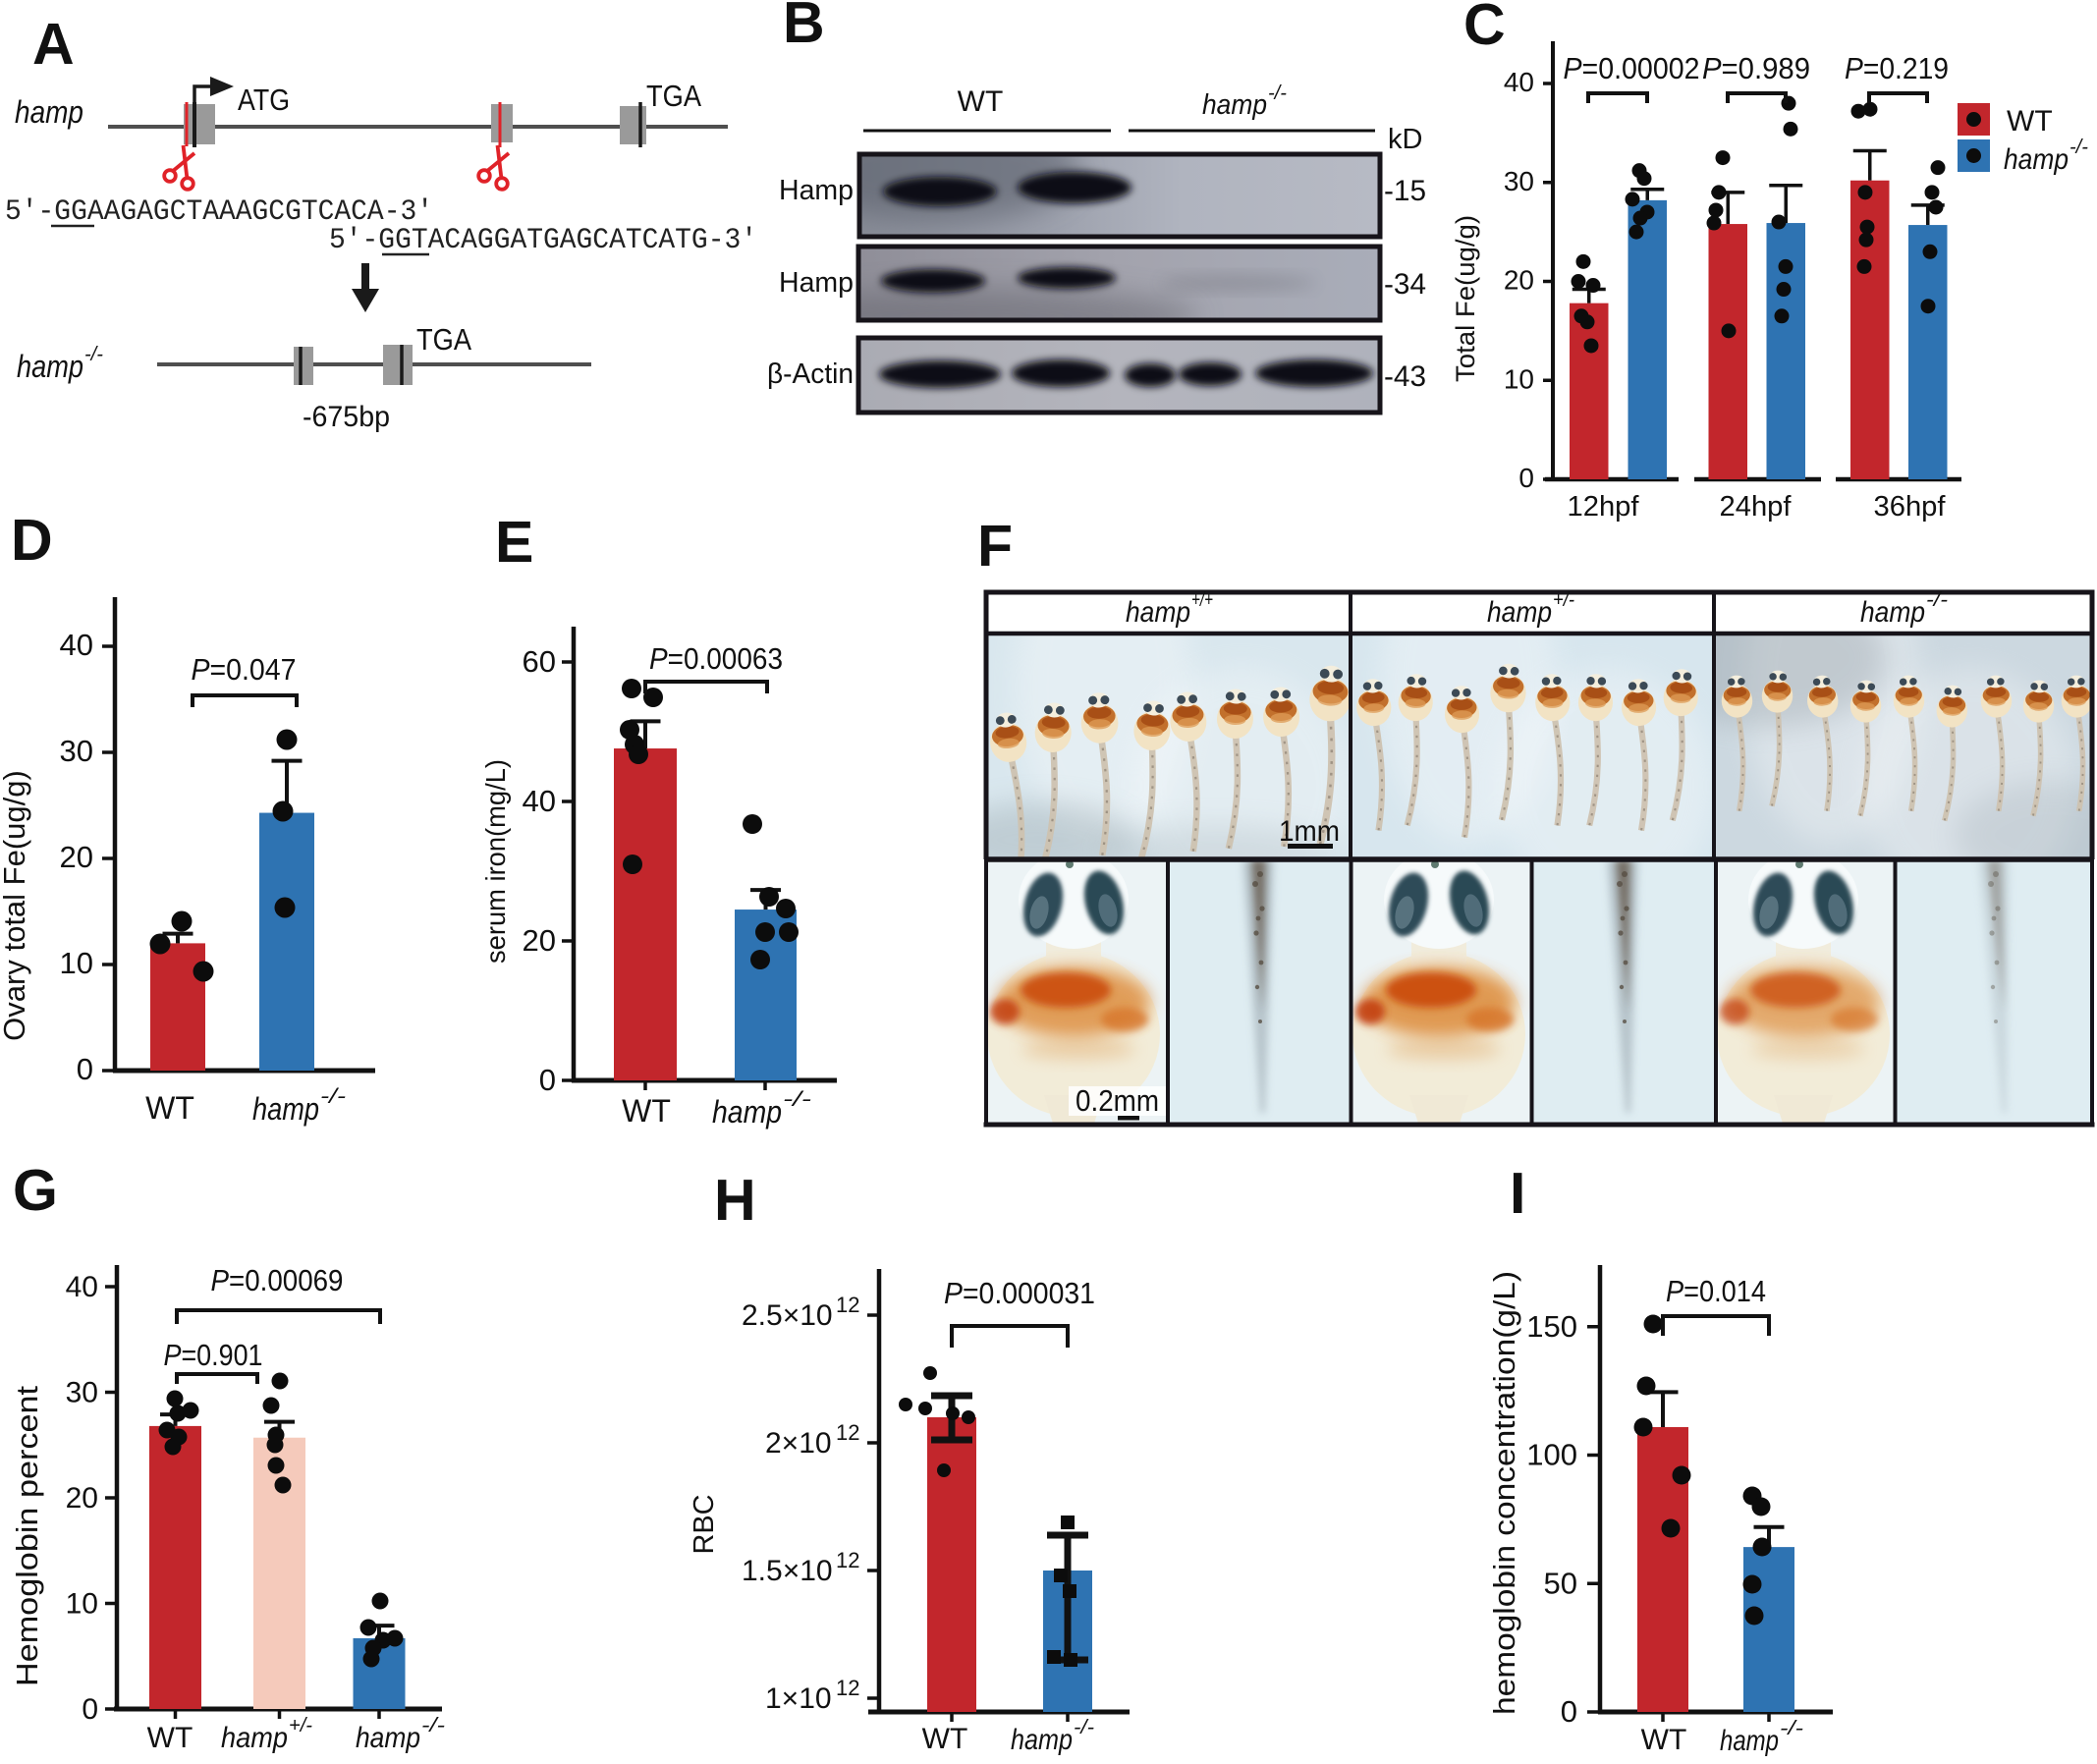  I want to click on svg-text: -43, so click(1405, 377).